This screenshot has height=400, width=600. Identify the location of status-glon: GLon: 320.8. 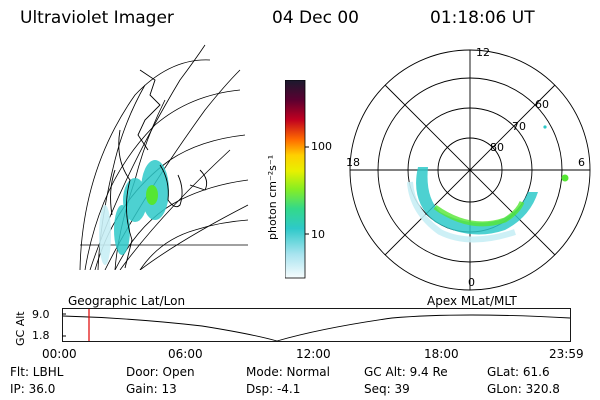
(523, 389).